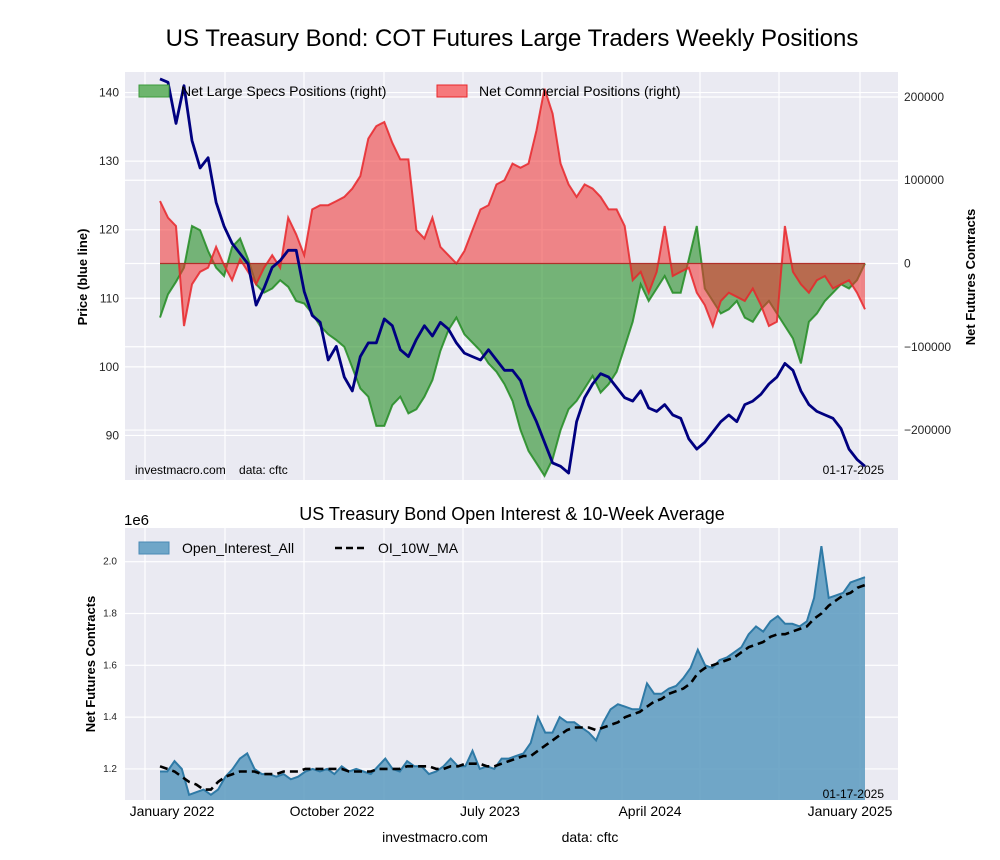  I want to click on legend-label-specs: Net Large Specs Positions (right), so click(283, 91).